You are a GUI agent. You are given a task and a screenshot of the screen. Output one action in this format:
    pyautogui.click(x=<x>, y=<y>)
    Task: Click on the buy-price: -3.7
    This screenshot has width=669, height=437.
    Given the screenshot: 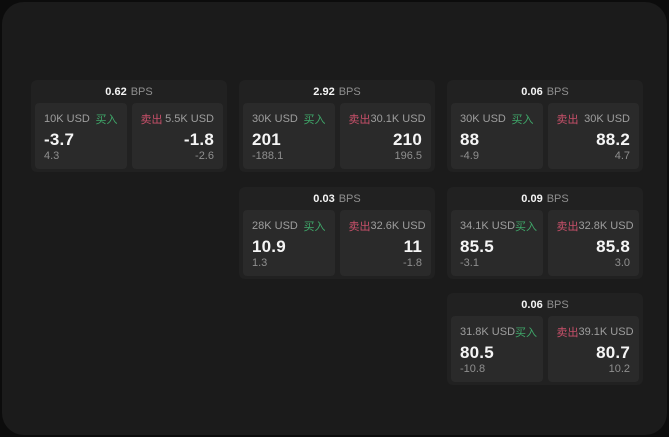 What is the action you would take?
    pyautogui.click(x=59, y=139)
    